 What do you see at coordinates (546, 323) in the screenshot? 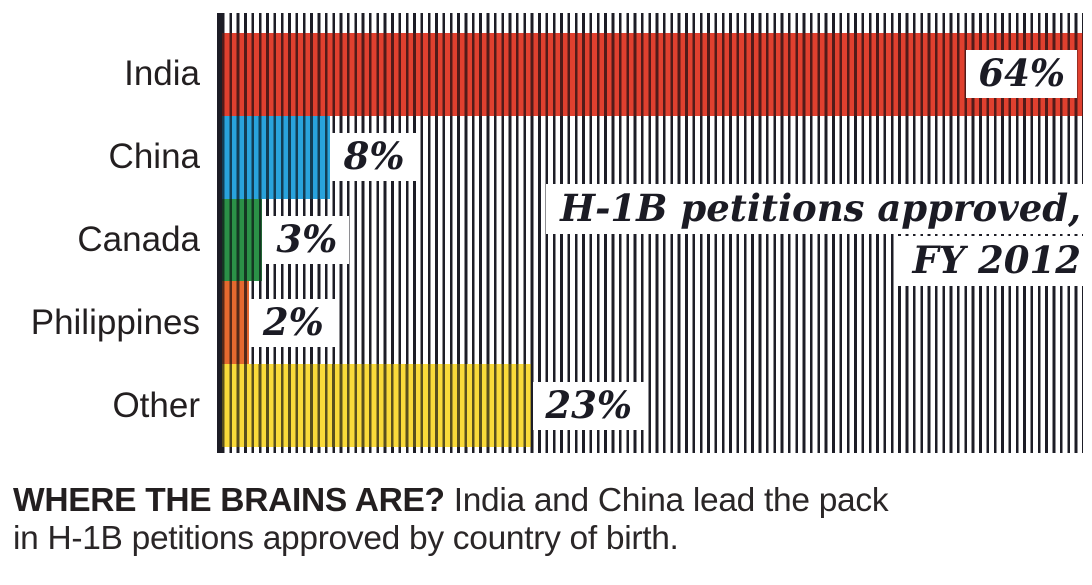
I see `bar-row: Philippines 2%` at bounding box center [546, 323].